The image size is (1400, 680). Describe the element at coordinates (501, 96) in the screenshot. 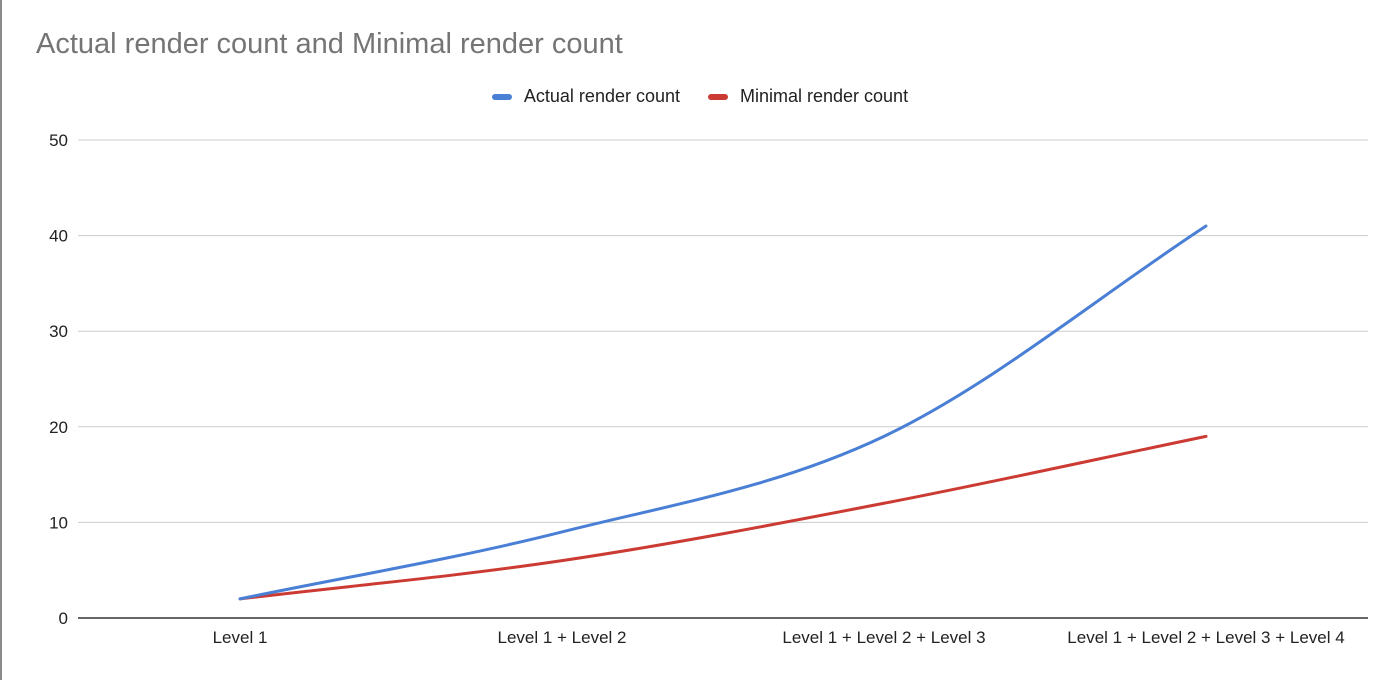

I see `legend-swatch-actual` at that location.